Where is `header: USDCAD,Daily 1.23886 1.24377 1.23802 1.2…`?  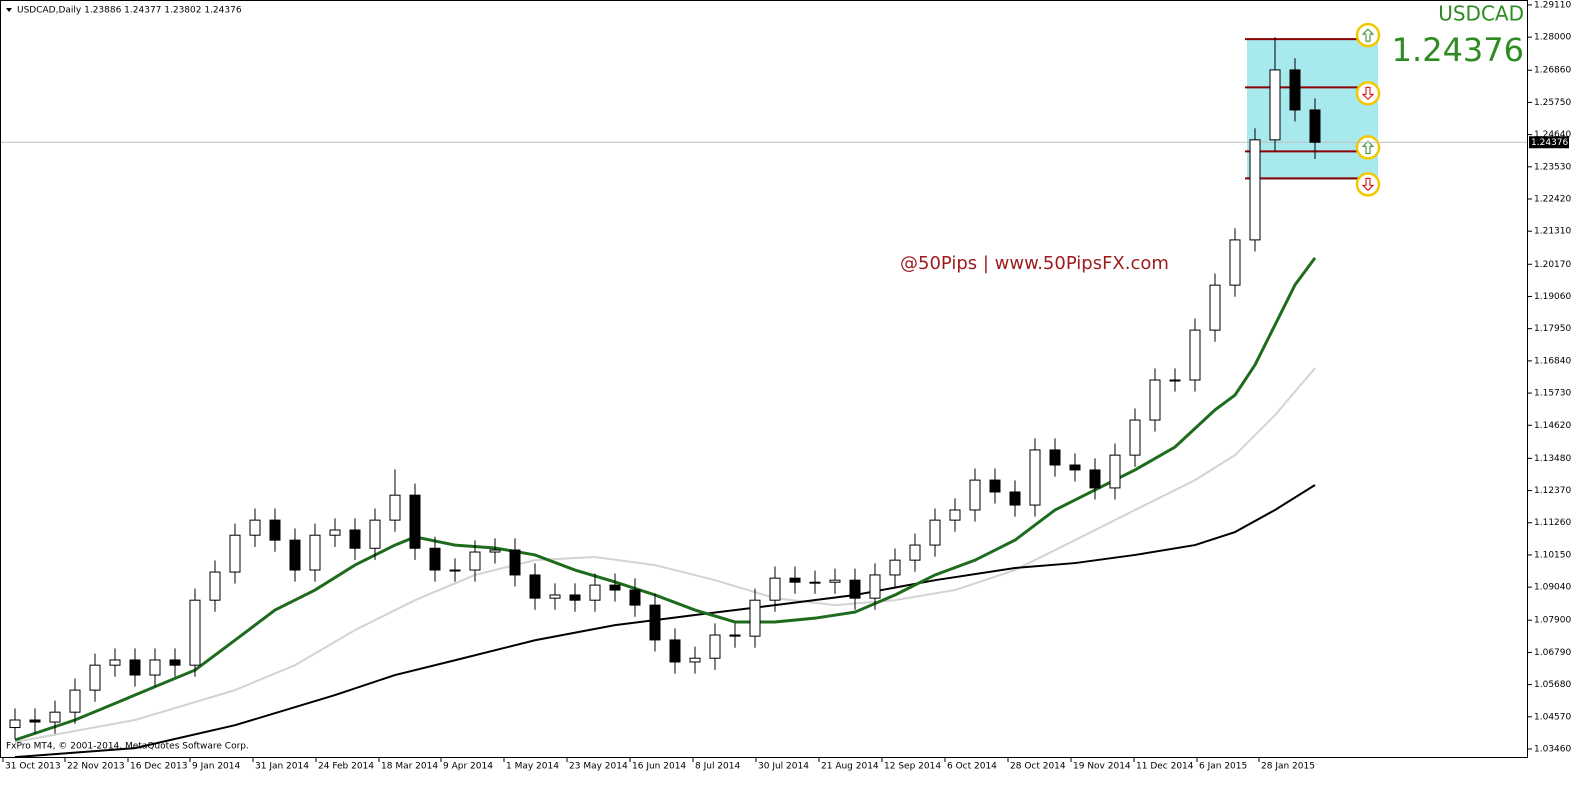 header: USDCAD,Daily 1.23886 1.24377 1.23802 1.2… is located at coordinates (129, 11).